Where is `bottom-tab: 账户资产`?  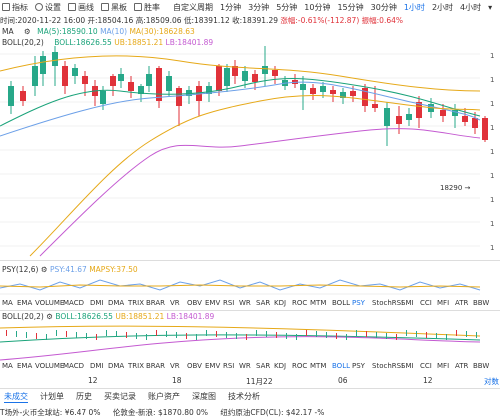 bottom-tab: 账户资产 is located at coordinates (164, 396).